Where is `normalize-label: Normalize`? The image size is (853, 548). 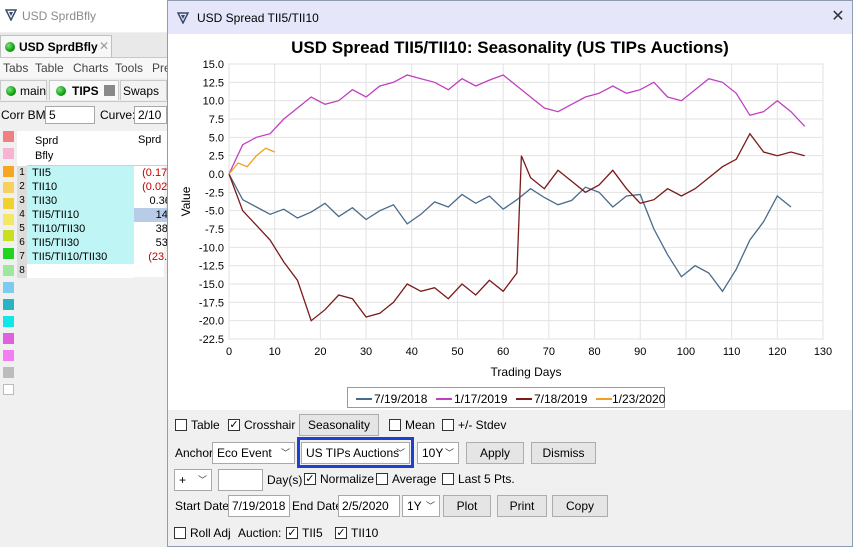 normalize-label: Normalize is located at coordinates (347, 479).